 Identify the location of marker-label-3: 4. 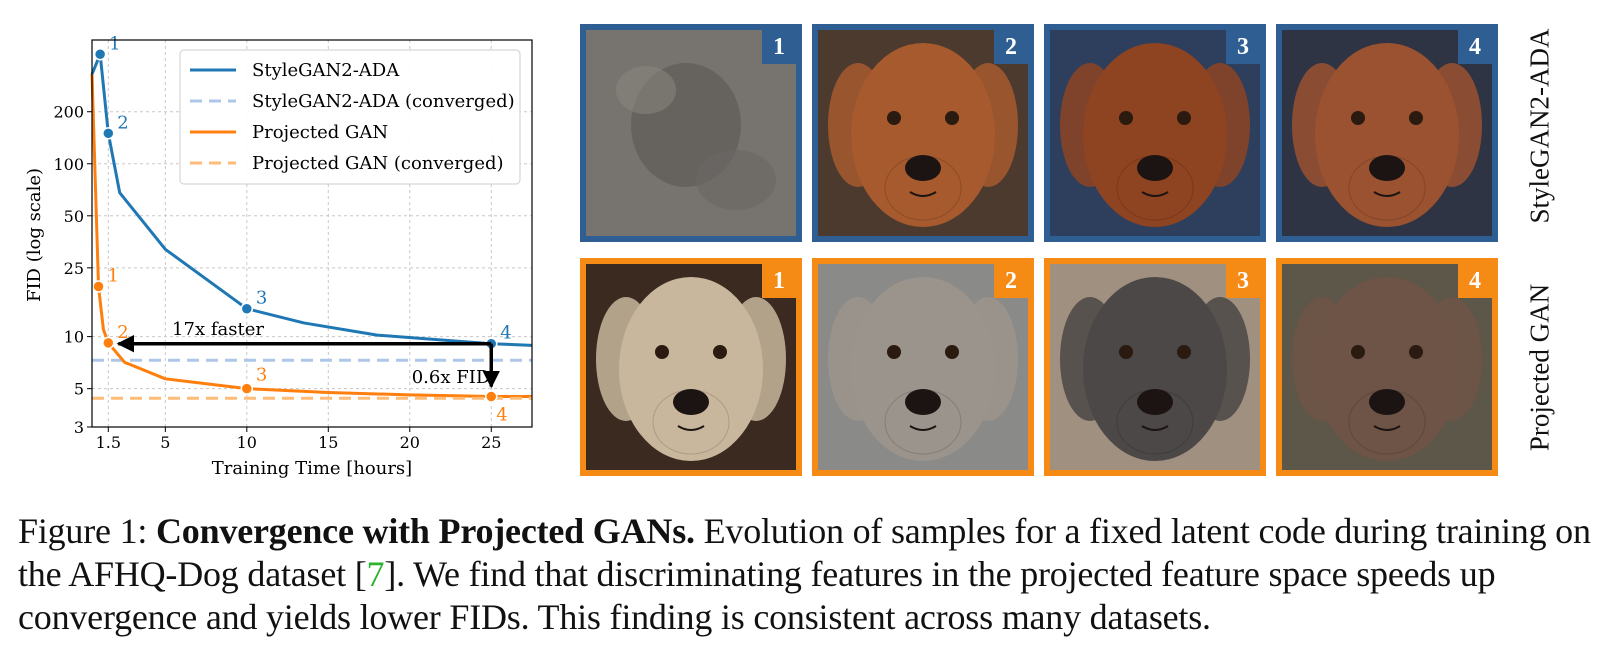
(505, 333).